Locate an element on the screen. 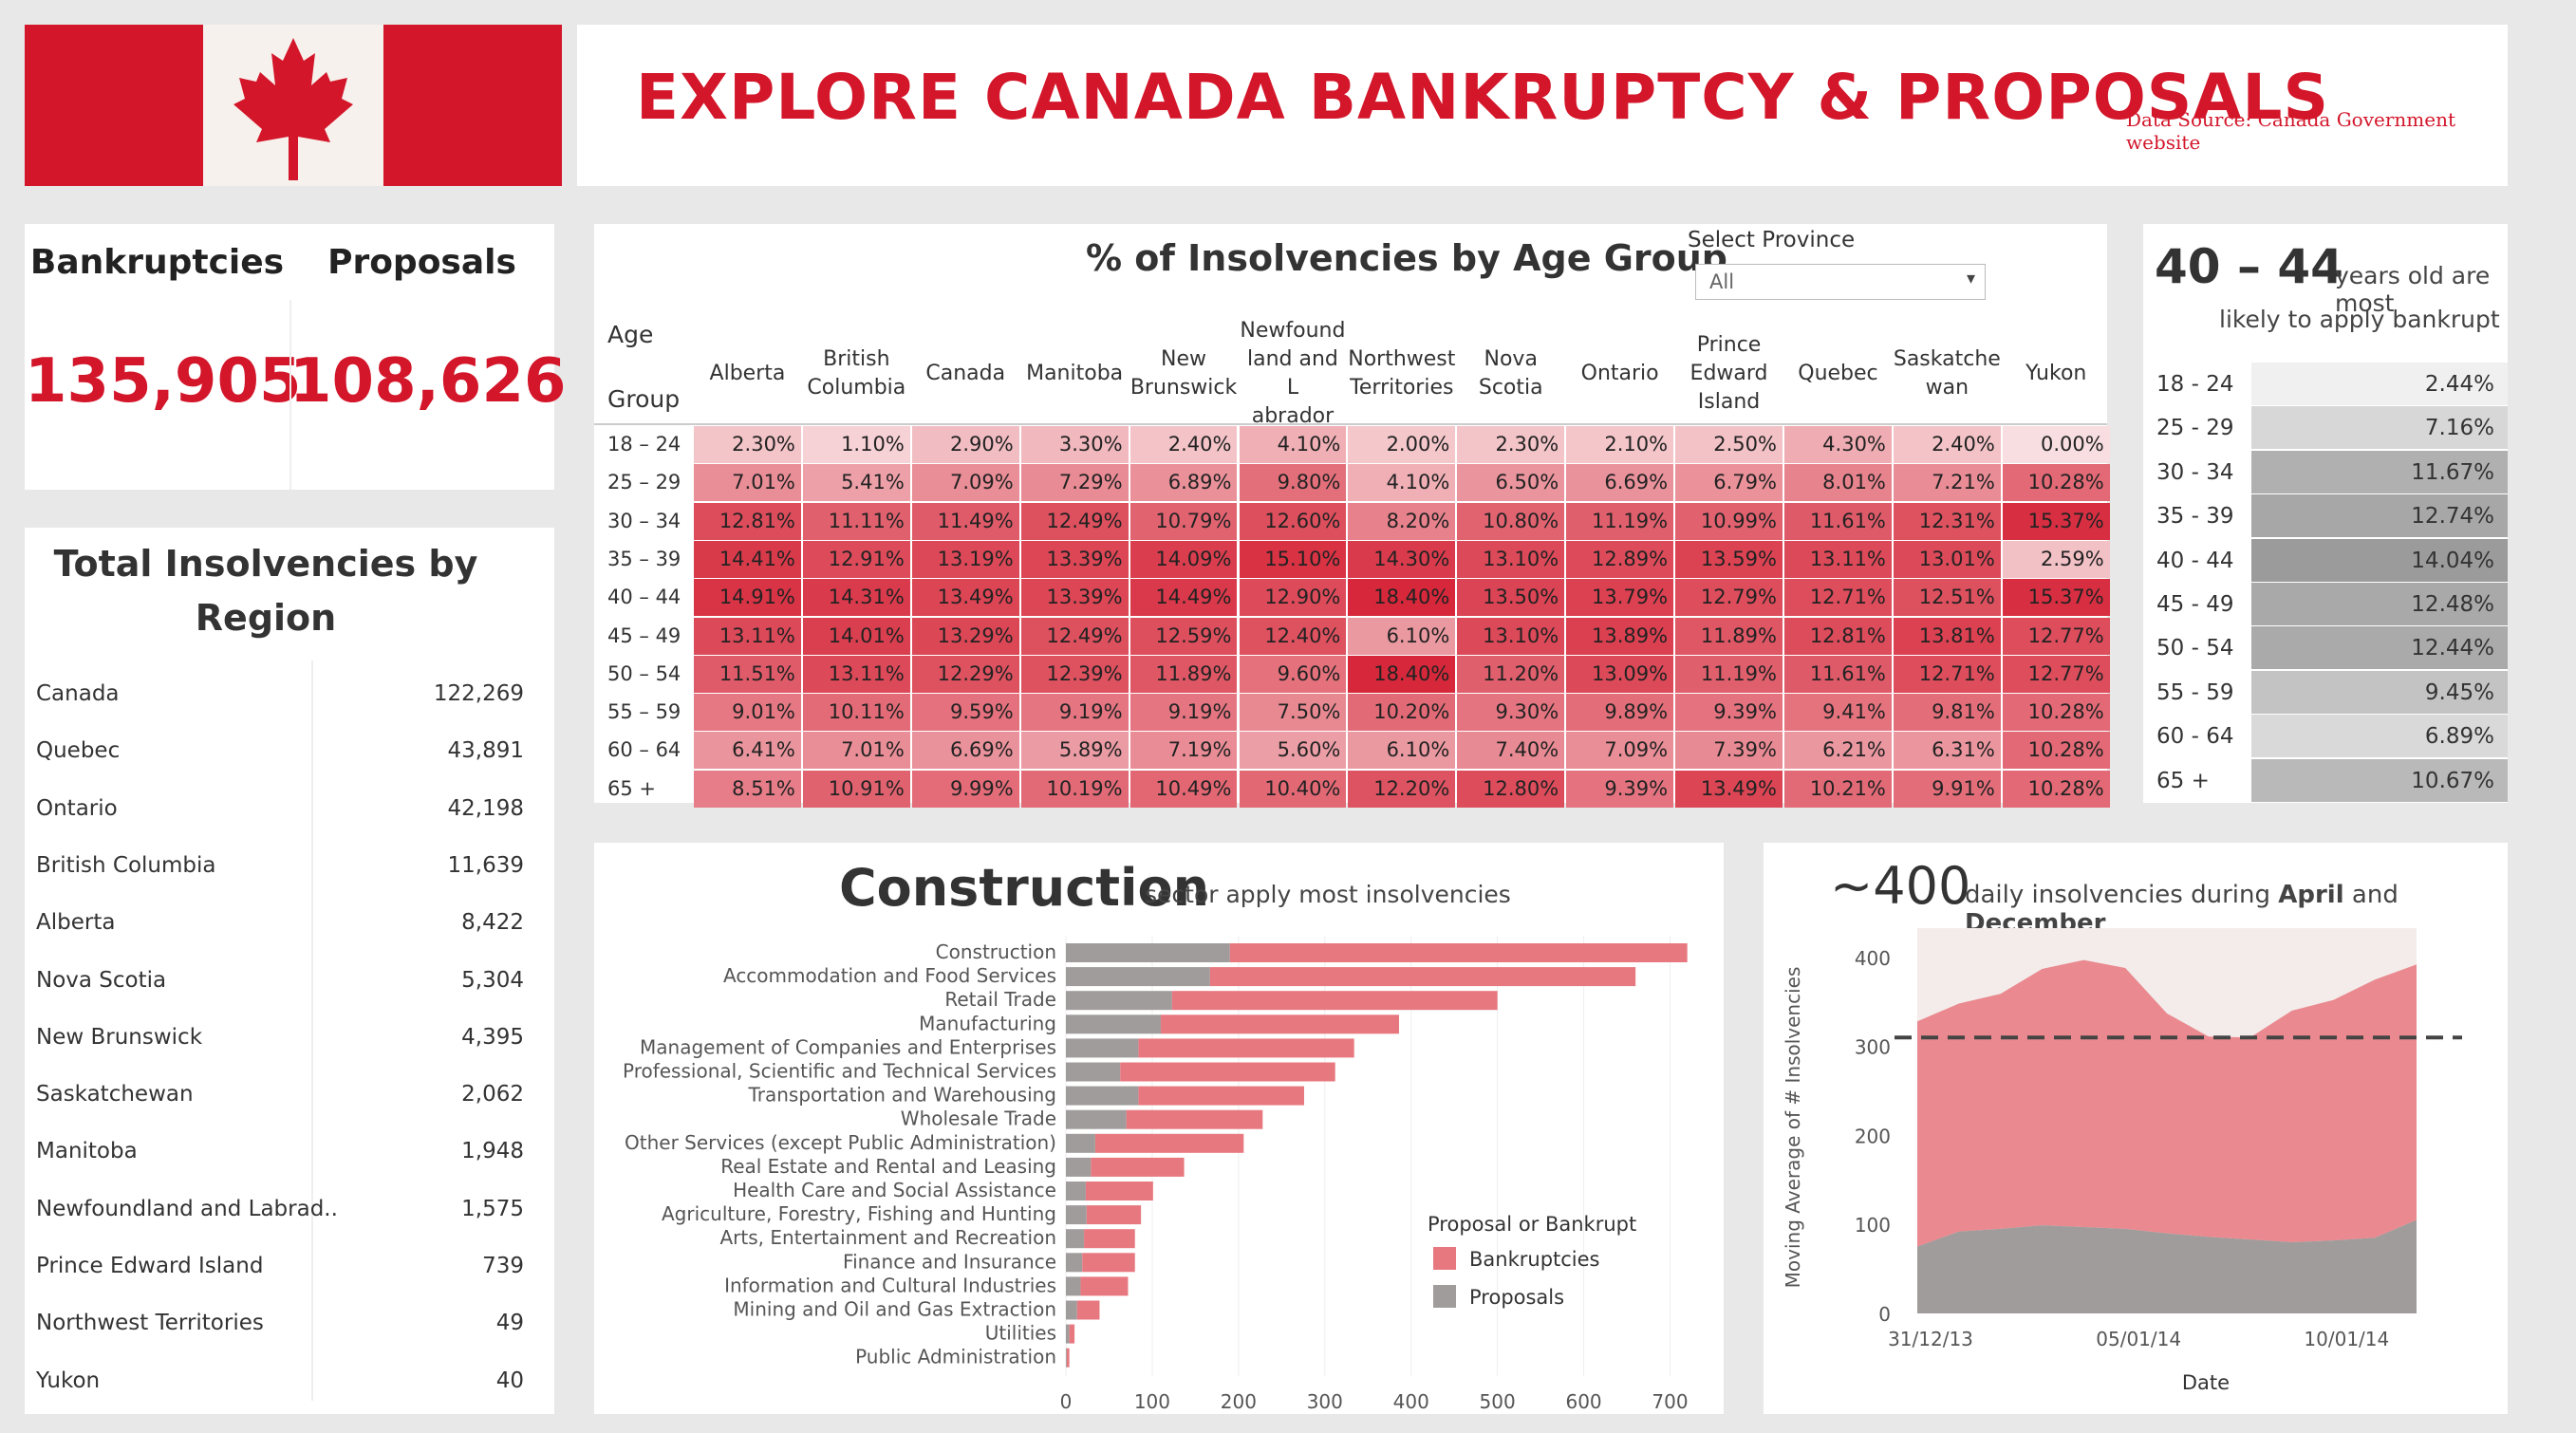  category-label: Wholesale Trade is located at coordinates (978, 1118).